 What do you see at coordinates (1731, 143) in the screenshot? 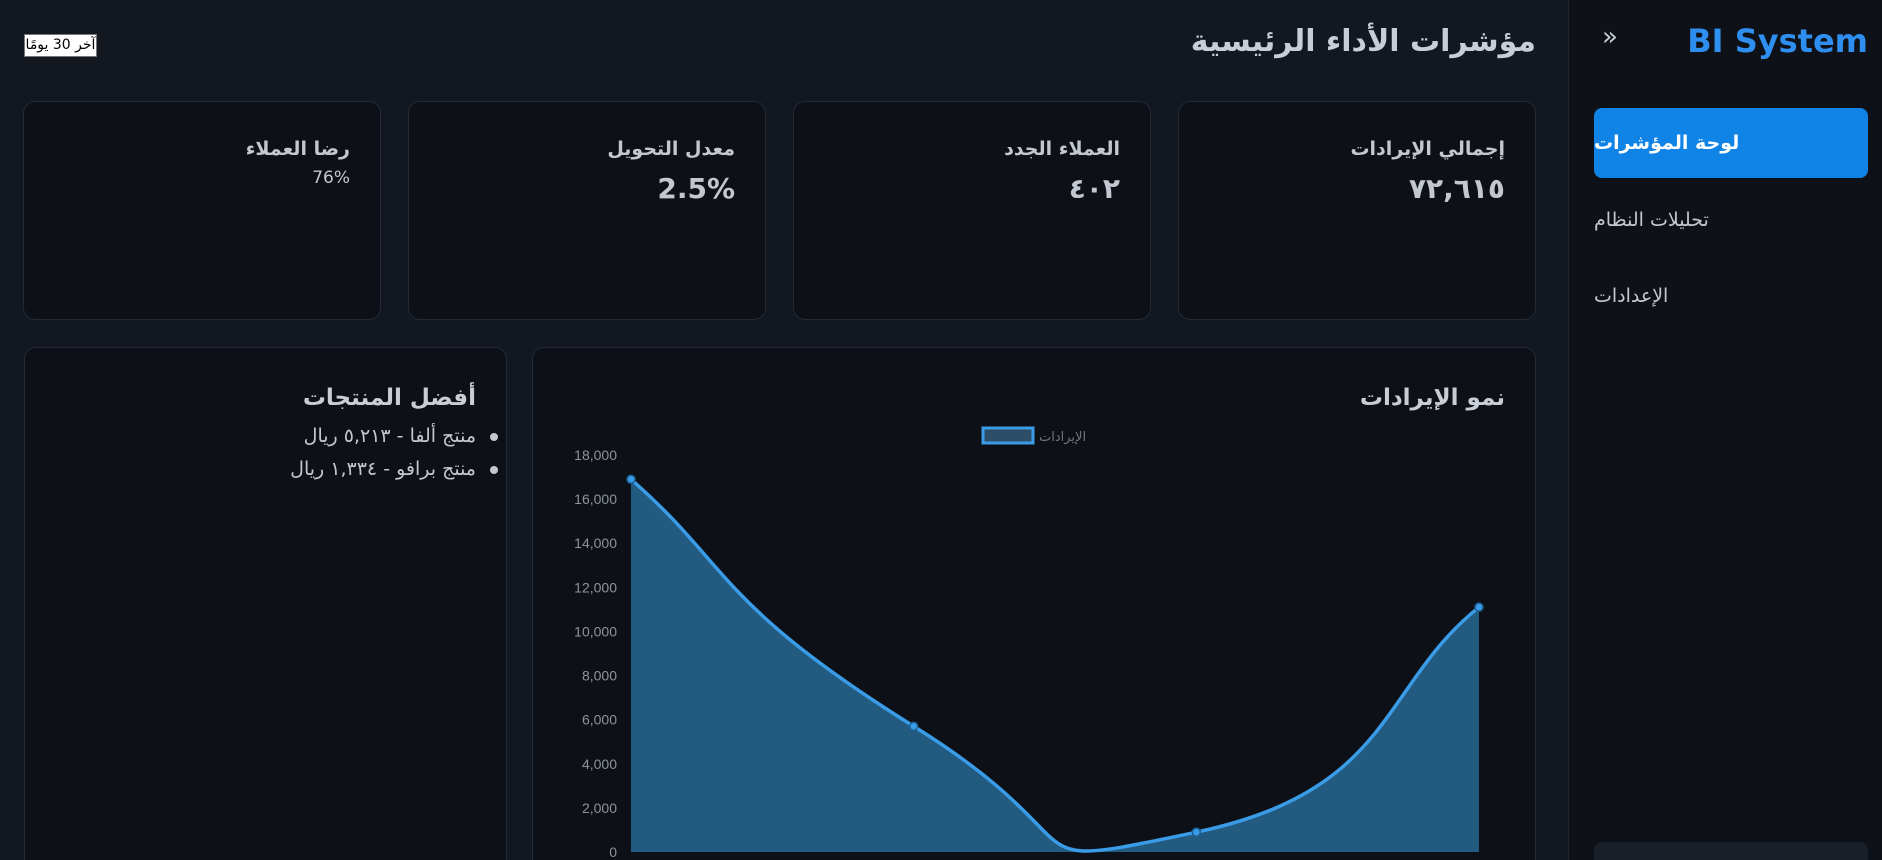
I see `sidebar-item-dashboard: لوحة المؤشرات` at bounding box center [1731, 143].